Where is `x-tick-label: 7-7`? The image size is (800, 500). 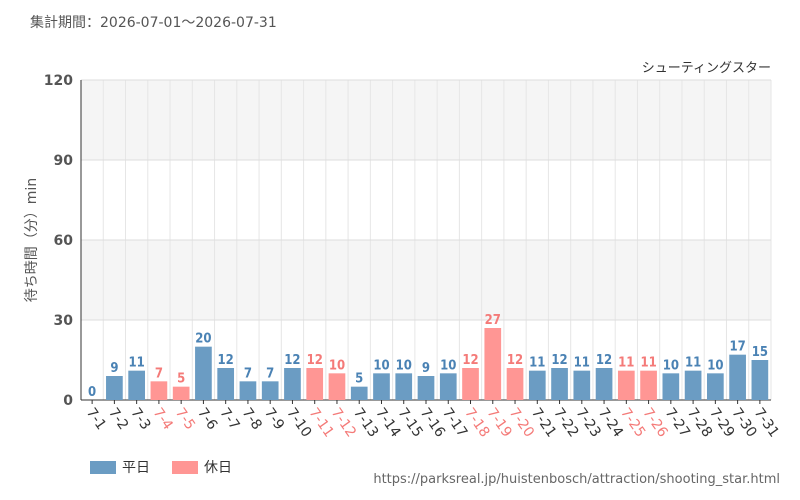
x-tick-label: 7-7 is located at coordinates (229, 419).